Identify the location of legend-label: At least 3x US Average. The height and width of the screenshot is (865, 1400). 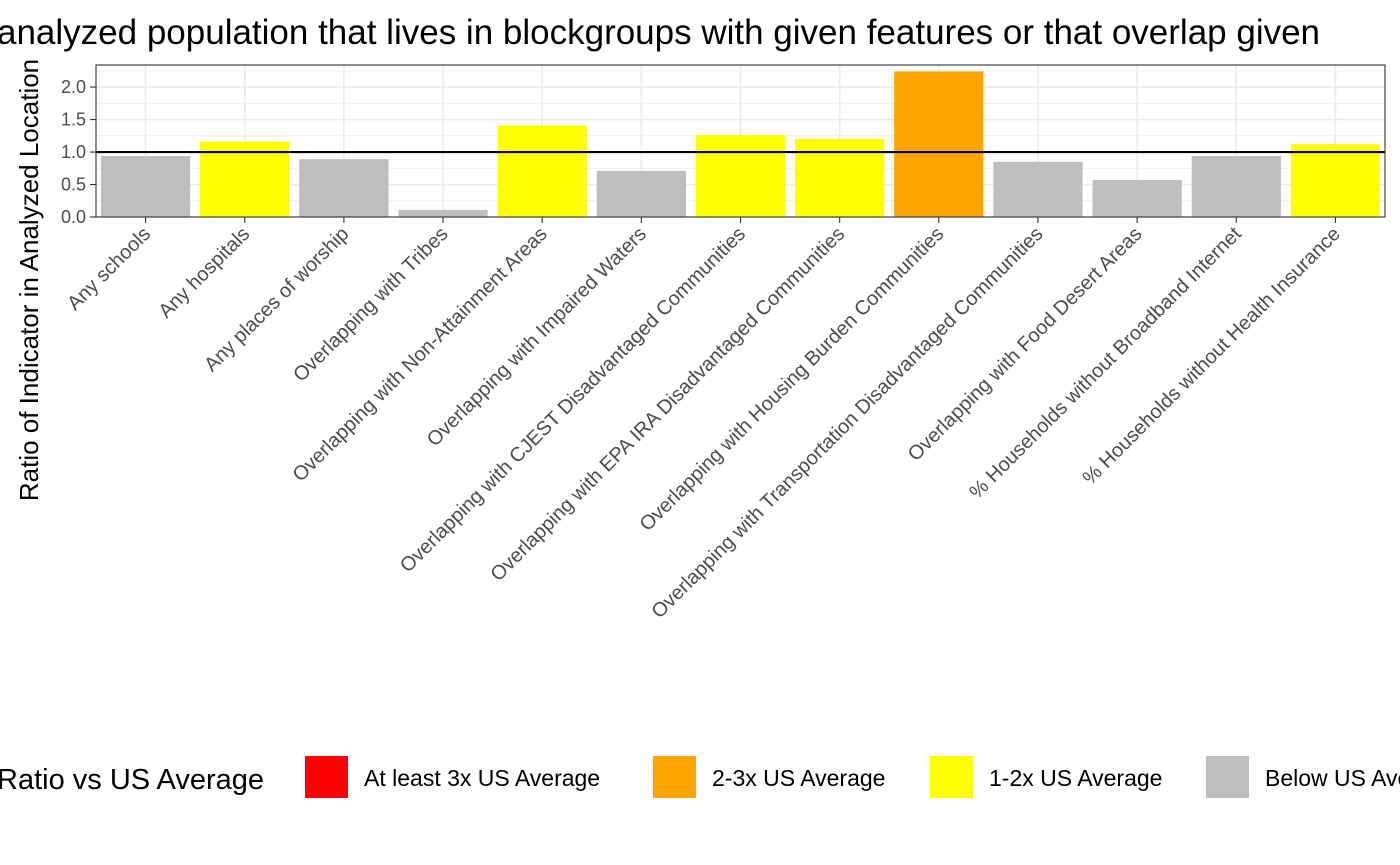
(482, 778).